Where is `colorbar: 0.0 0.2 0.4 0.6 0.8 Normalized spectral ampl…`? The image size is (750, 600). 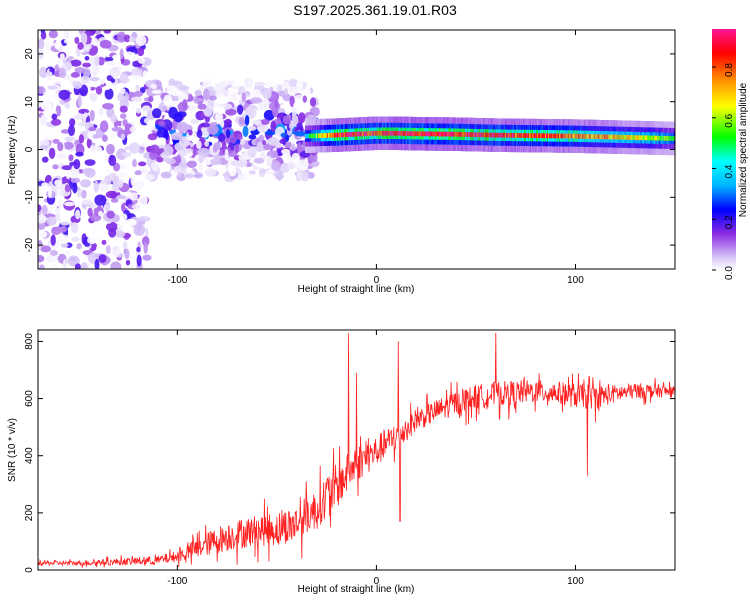 colorbar: 0.0 0.2 0.4 0.6 0.8 Normalized spectral ampl… is located at coordinates (730, 154).